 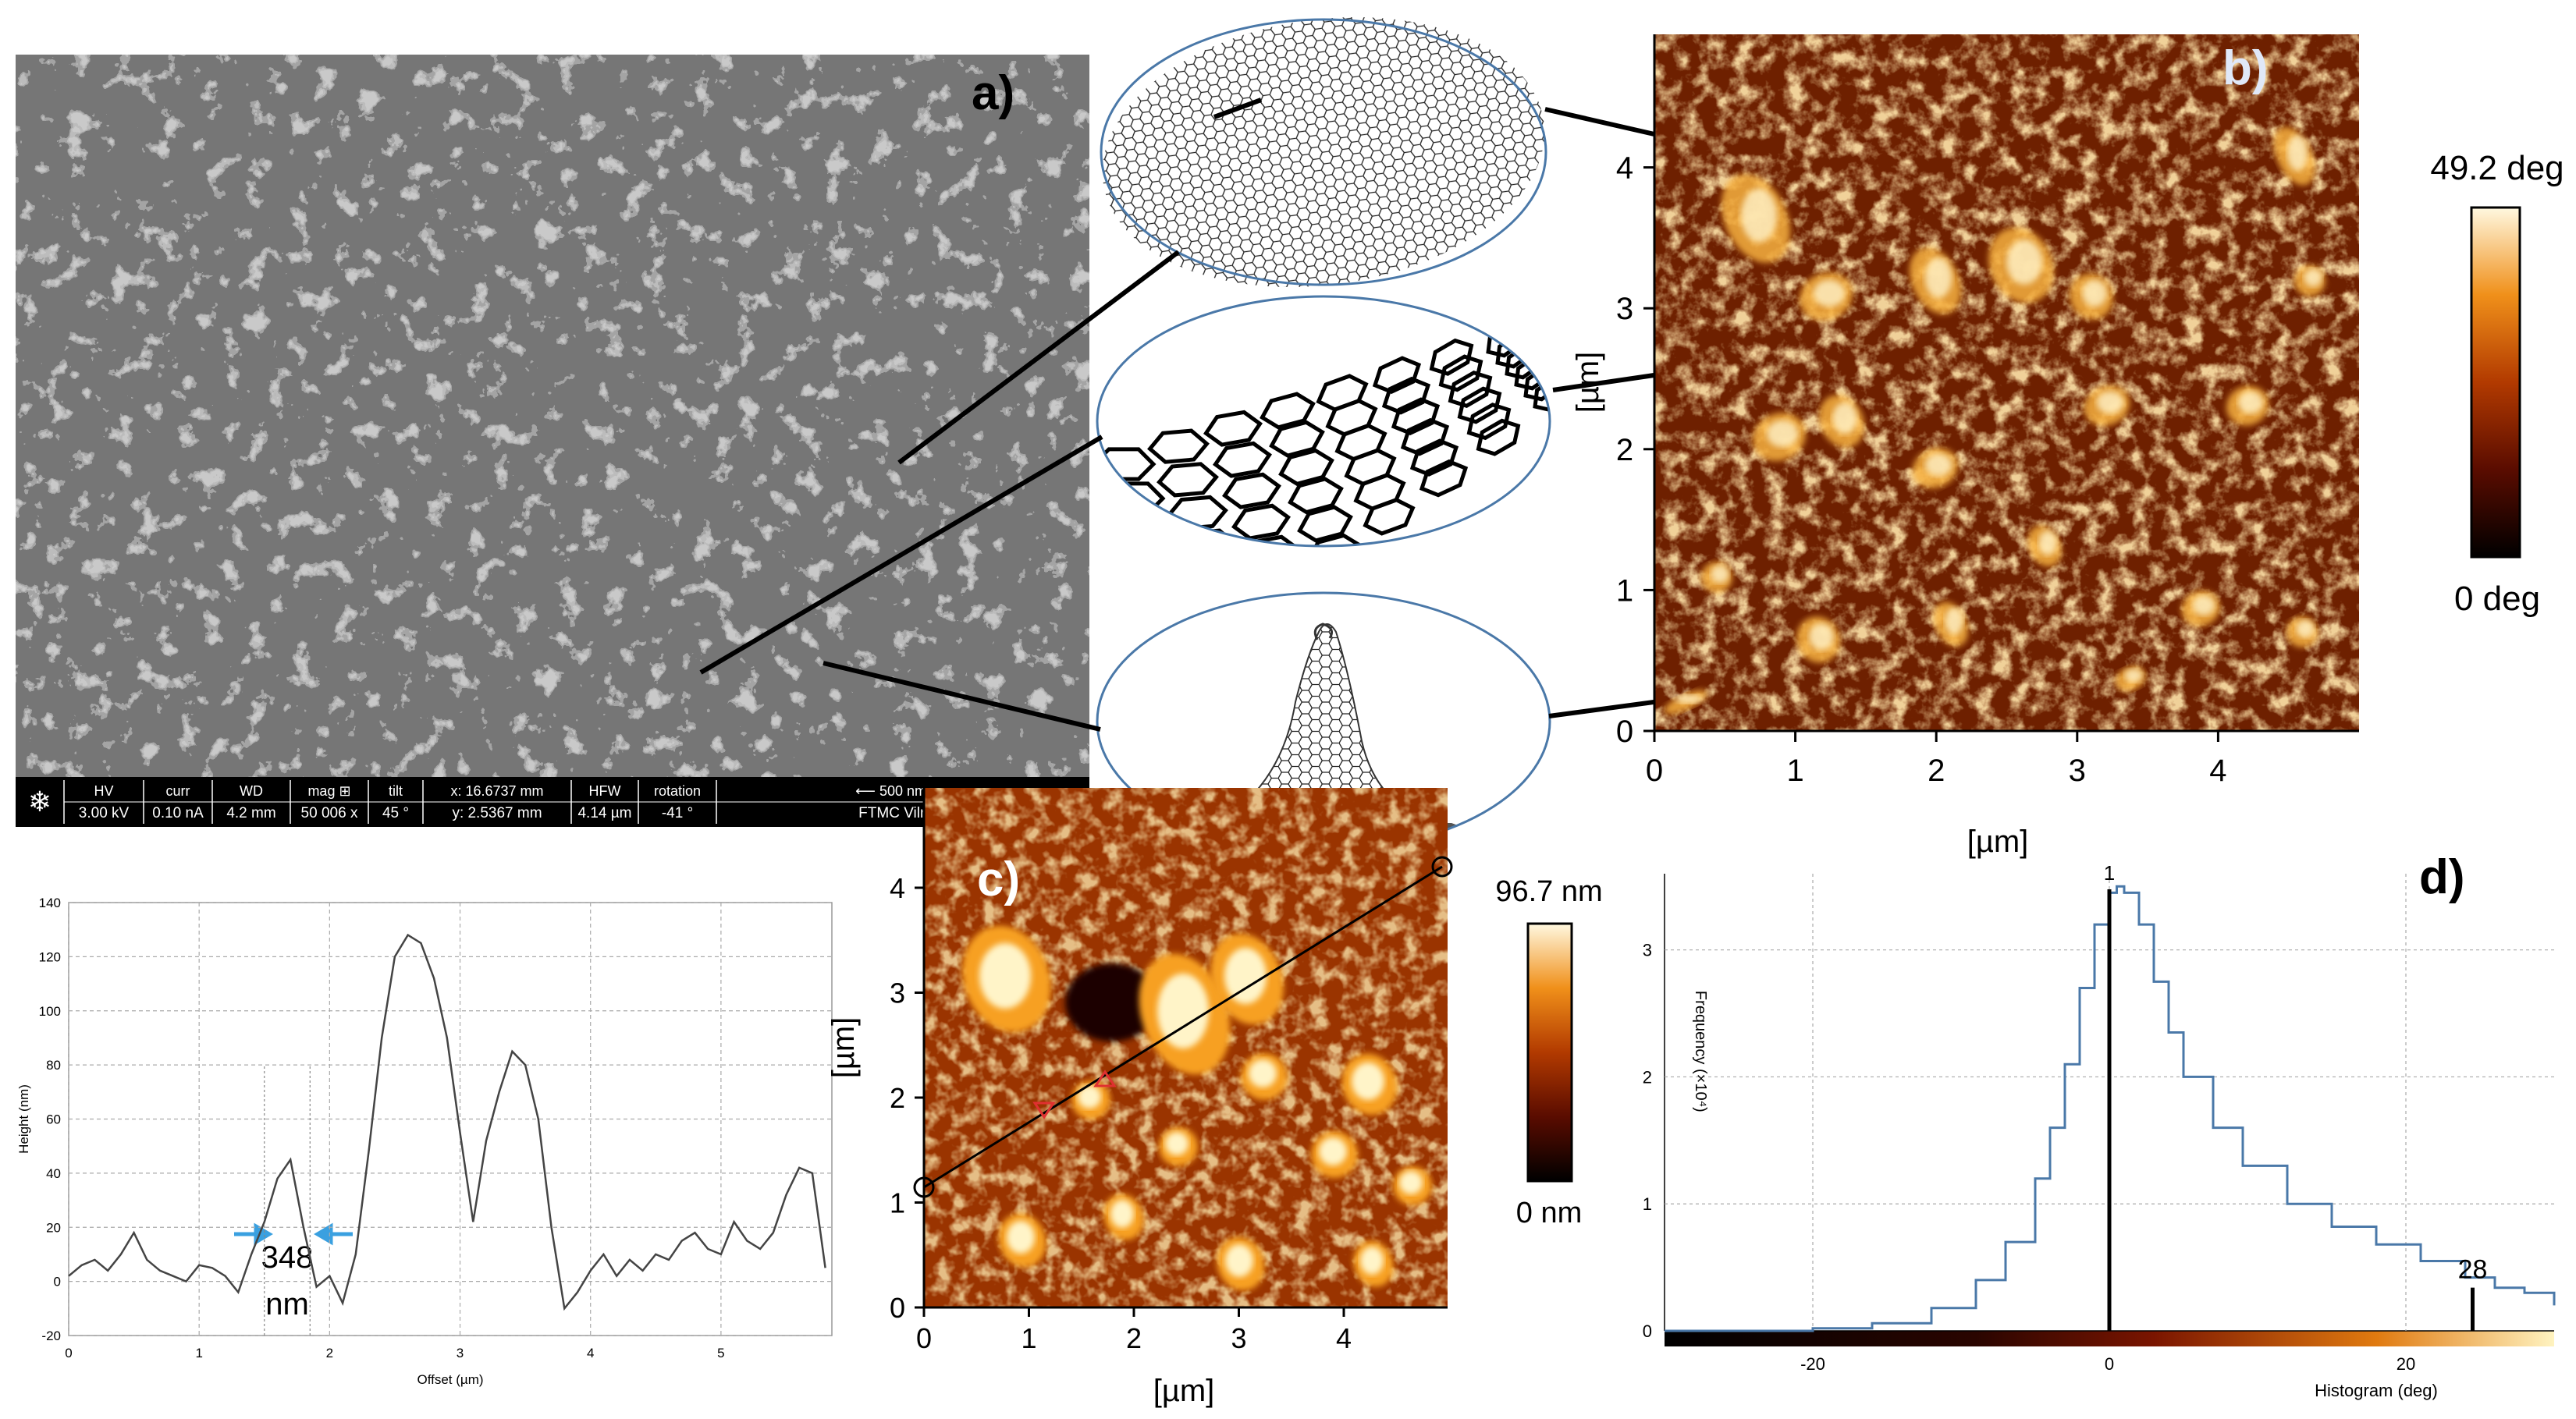 I want to click on afm-phase-xtick-label: 4, so click(x=2217, y=771).